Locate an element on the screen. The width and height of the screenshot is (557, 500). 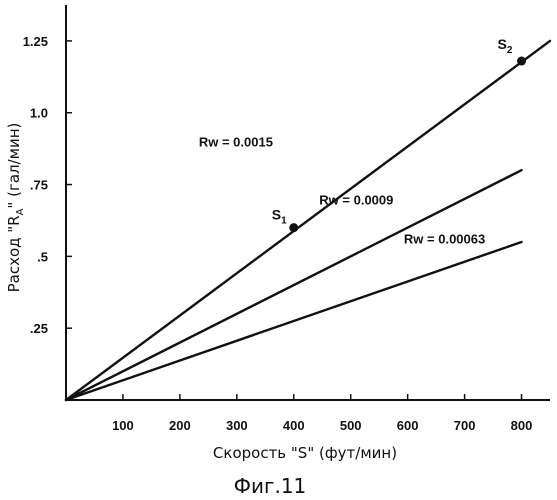
x-tick-label: 600 is located at coordinates (408, 425).